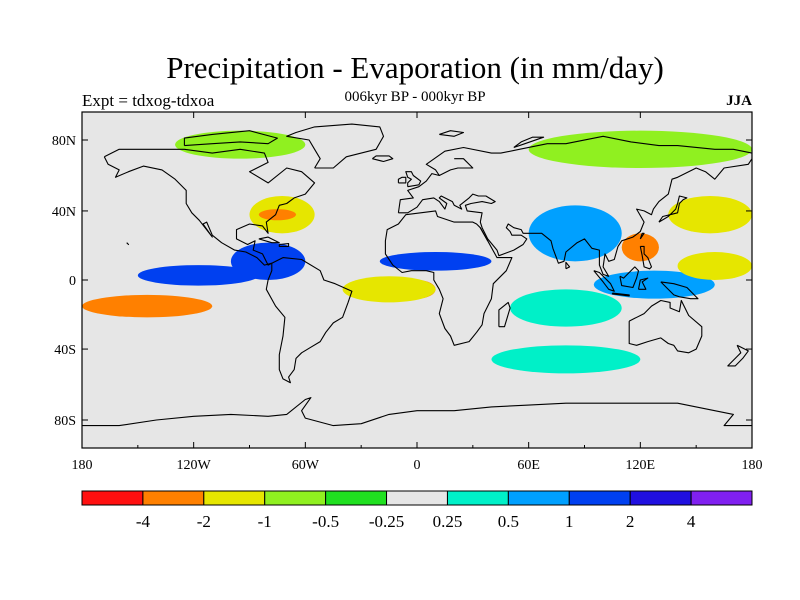 Image resolution: width=800 pixels, height=600 pixels. I want to click on x-tick-label: 60W, so click(306, 465).